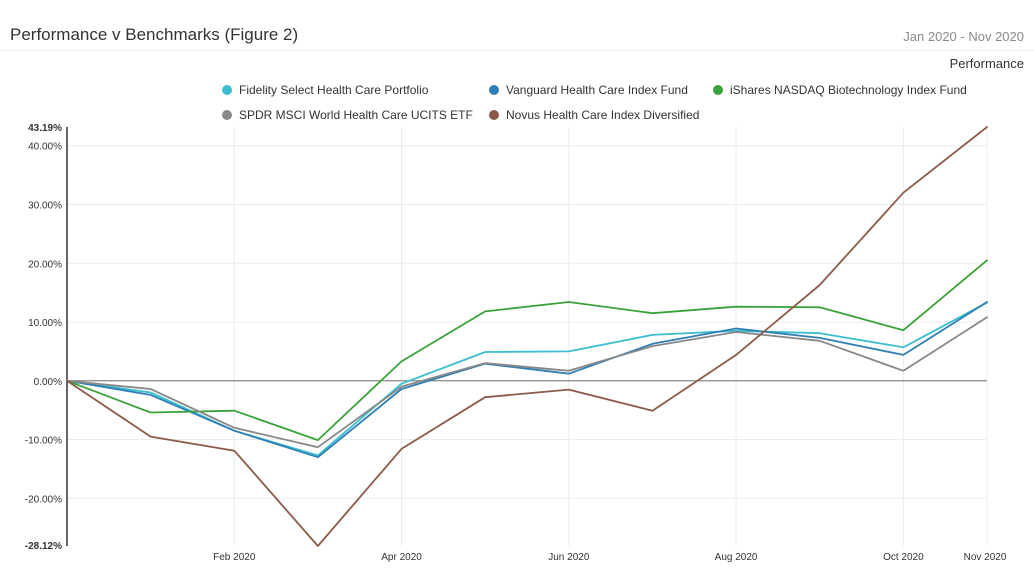 The height and width of the screenshot is (569, 1034). I want to click on legend-dot-ishares, so click(718, 90).